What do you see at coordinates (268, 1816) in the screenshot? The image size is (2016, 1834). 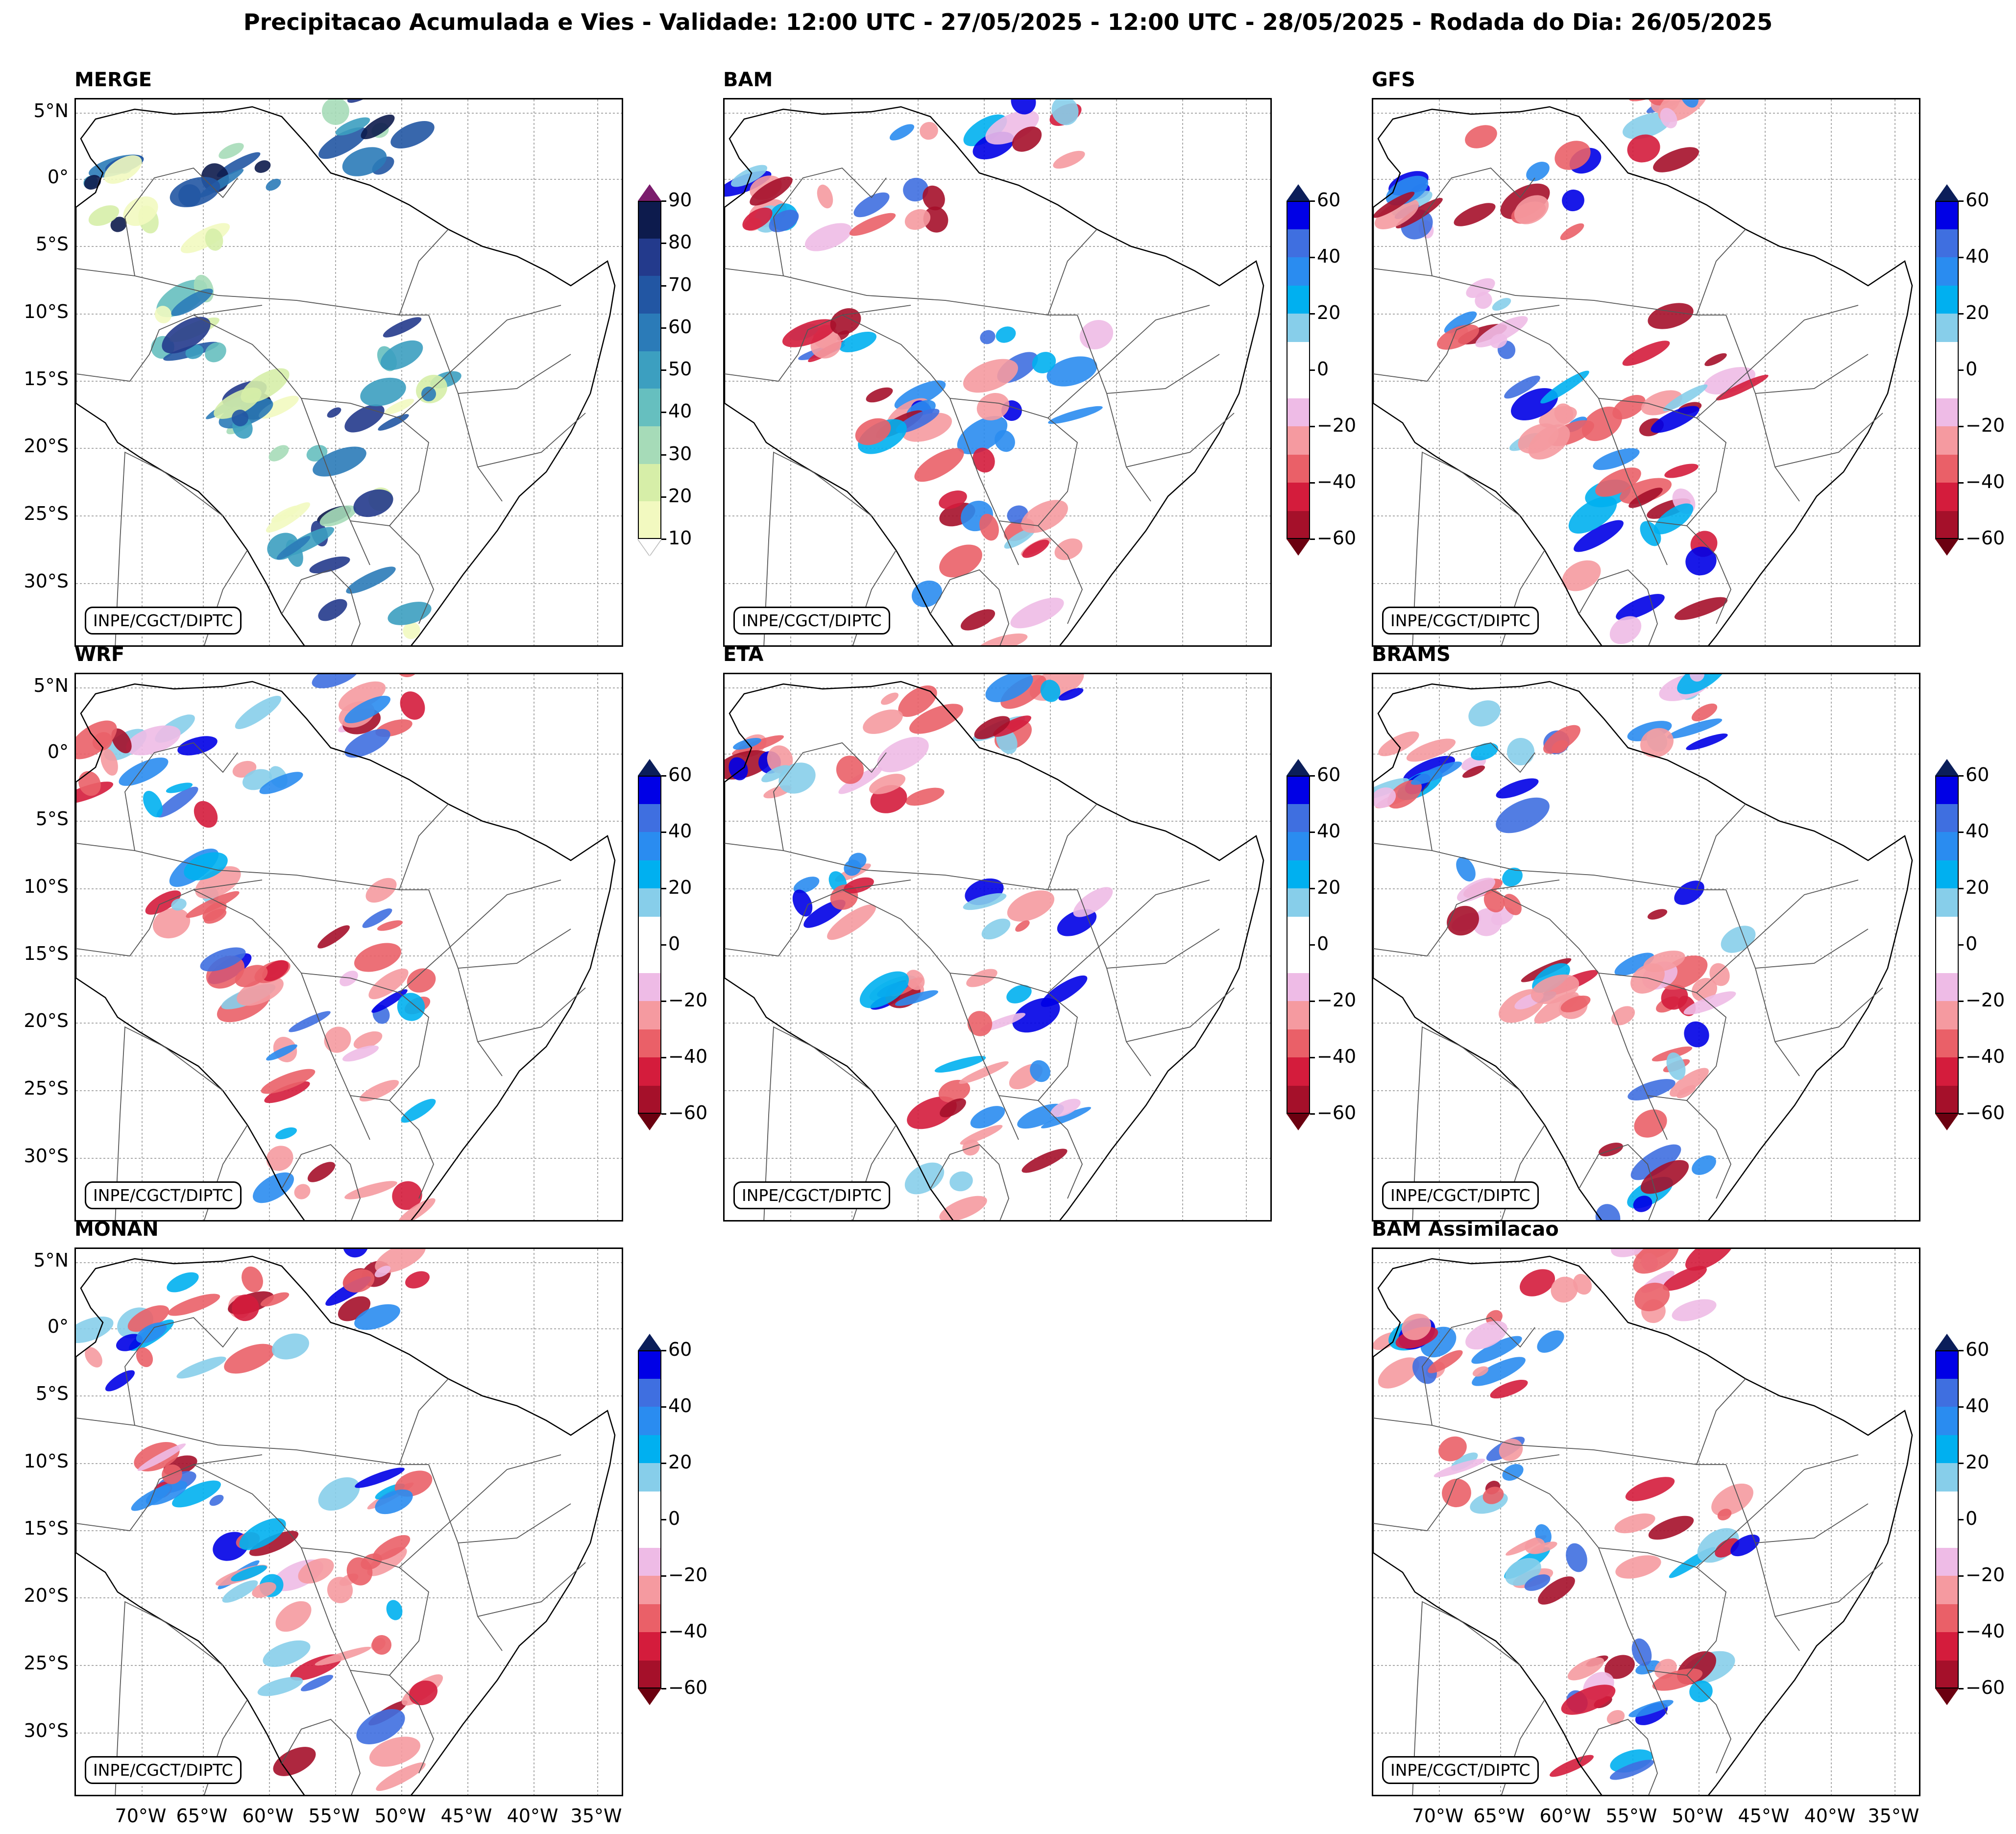 I see `lon-label: 60°W` at bounding box center [268, 1816].